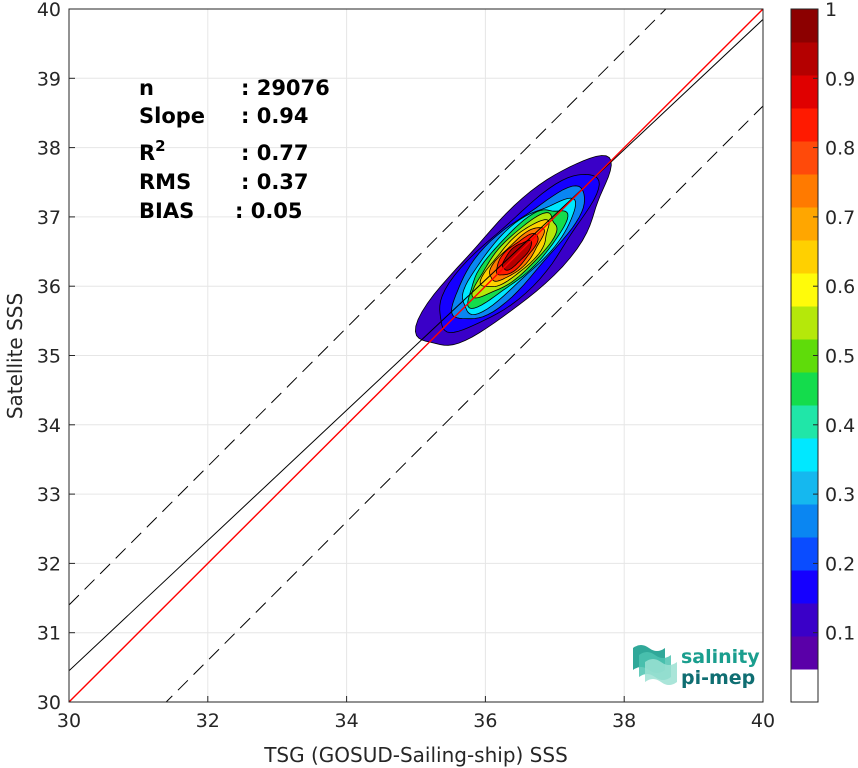  Describe the element at coordinates (763, 721) in the screenshot. I see `x-tick-label: 40` at that location.